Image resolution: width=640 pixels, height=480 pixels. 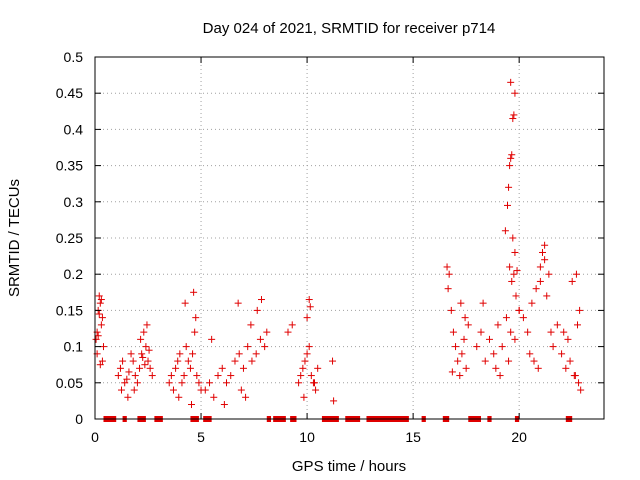 What do you see at coordinates (74, 129) in the screenshot?
I see `y-tick-label: 0.4` at bounding box center [74, 129].